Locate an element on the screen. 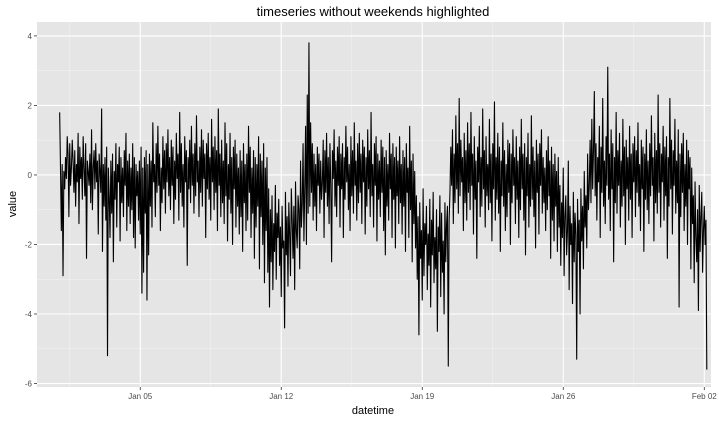 This screenshot has width=719, height=421. x-axis: Jan 05 Jan 12 Jan 19 Jan 26 Feb 02 is located at coordinates (422, 394).